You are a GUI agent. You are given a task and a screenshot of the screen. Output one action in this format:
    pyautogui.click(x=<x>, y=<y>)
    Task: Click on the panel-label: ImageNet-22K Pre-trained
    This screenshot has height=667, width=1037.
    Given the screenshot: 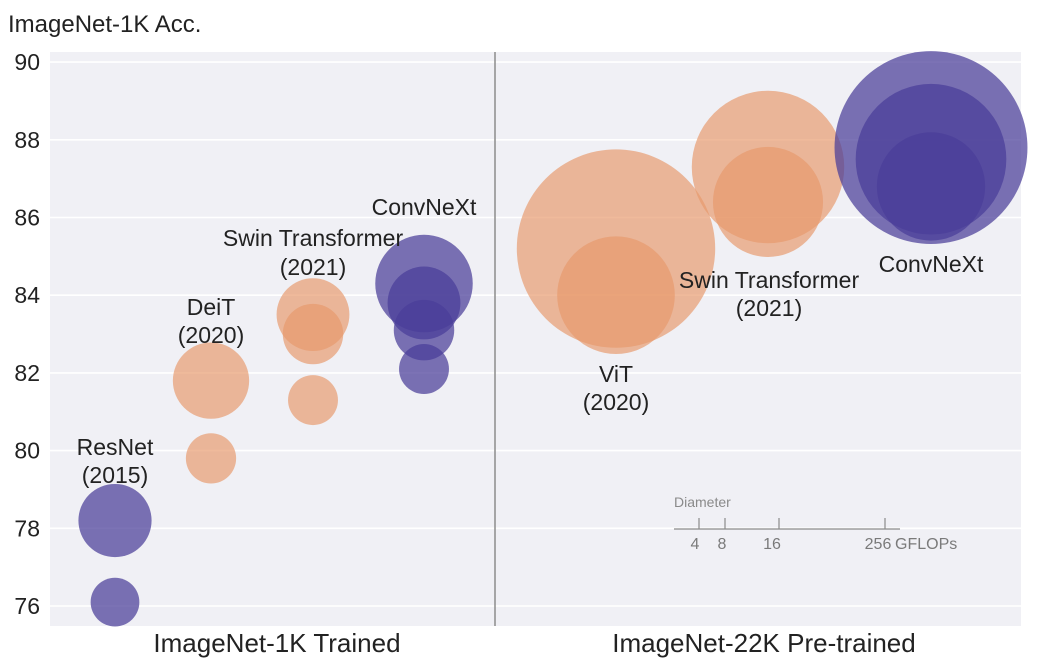 What is the action you would take?
    pyautogui.click(x=763, y=643)
    